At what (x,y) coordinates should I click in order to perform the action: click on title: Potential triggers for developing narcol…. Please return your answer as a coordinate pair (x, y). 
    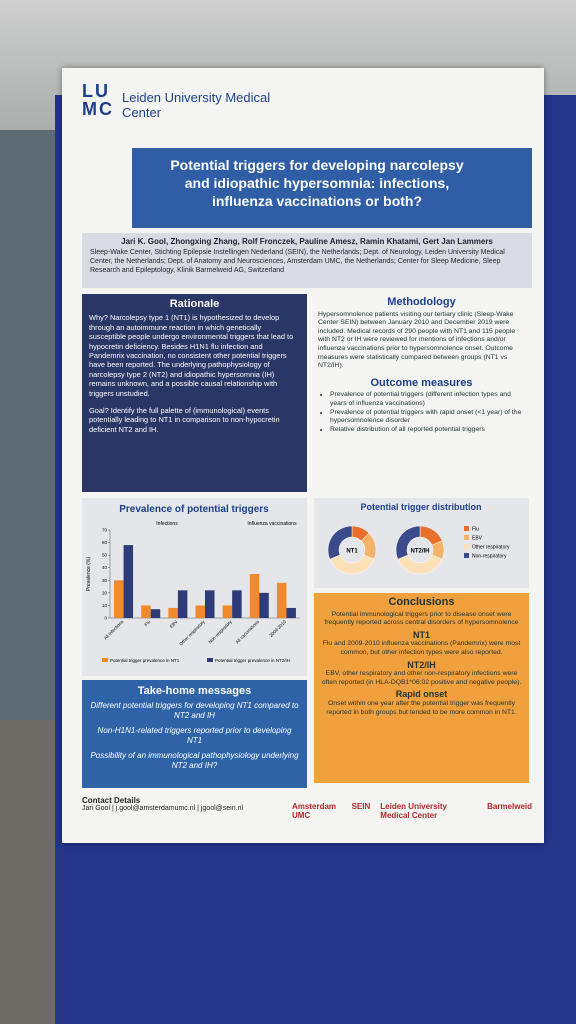
    Looking at the image, I should click on (332, 188).